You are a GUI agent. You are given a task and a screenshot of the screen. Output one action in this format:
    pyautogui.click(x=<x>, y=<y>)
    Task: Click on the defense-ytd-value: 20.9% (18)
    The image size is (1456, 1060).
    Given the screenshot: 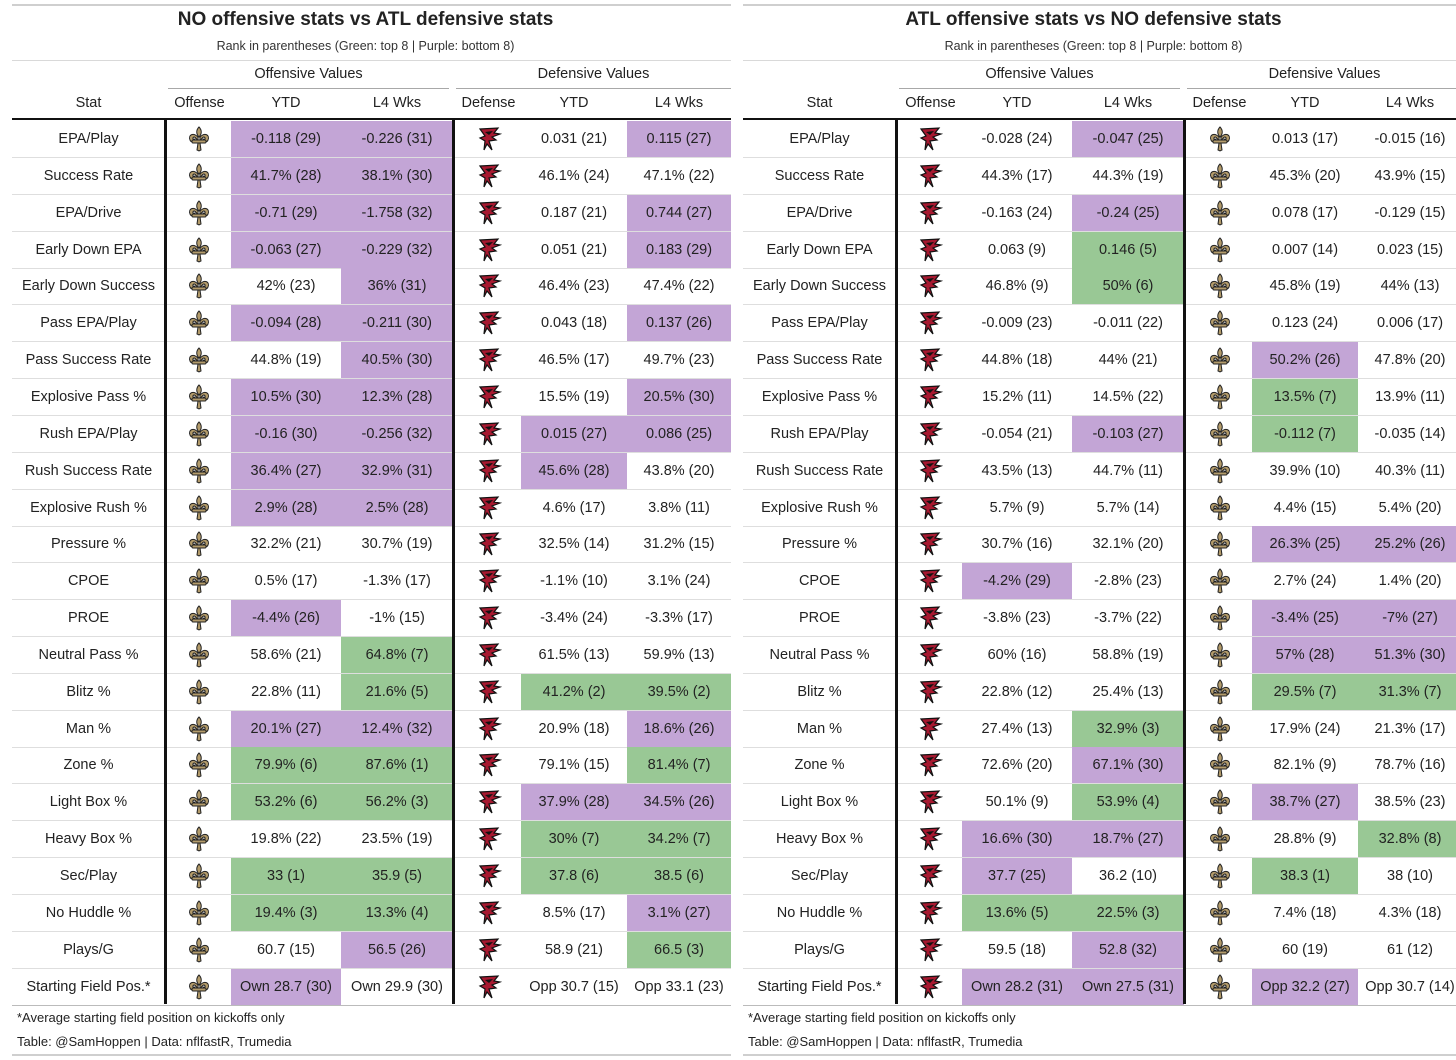 What is the action you would take?
    pyautogui.click(x=574, y=728)
    